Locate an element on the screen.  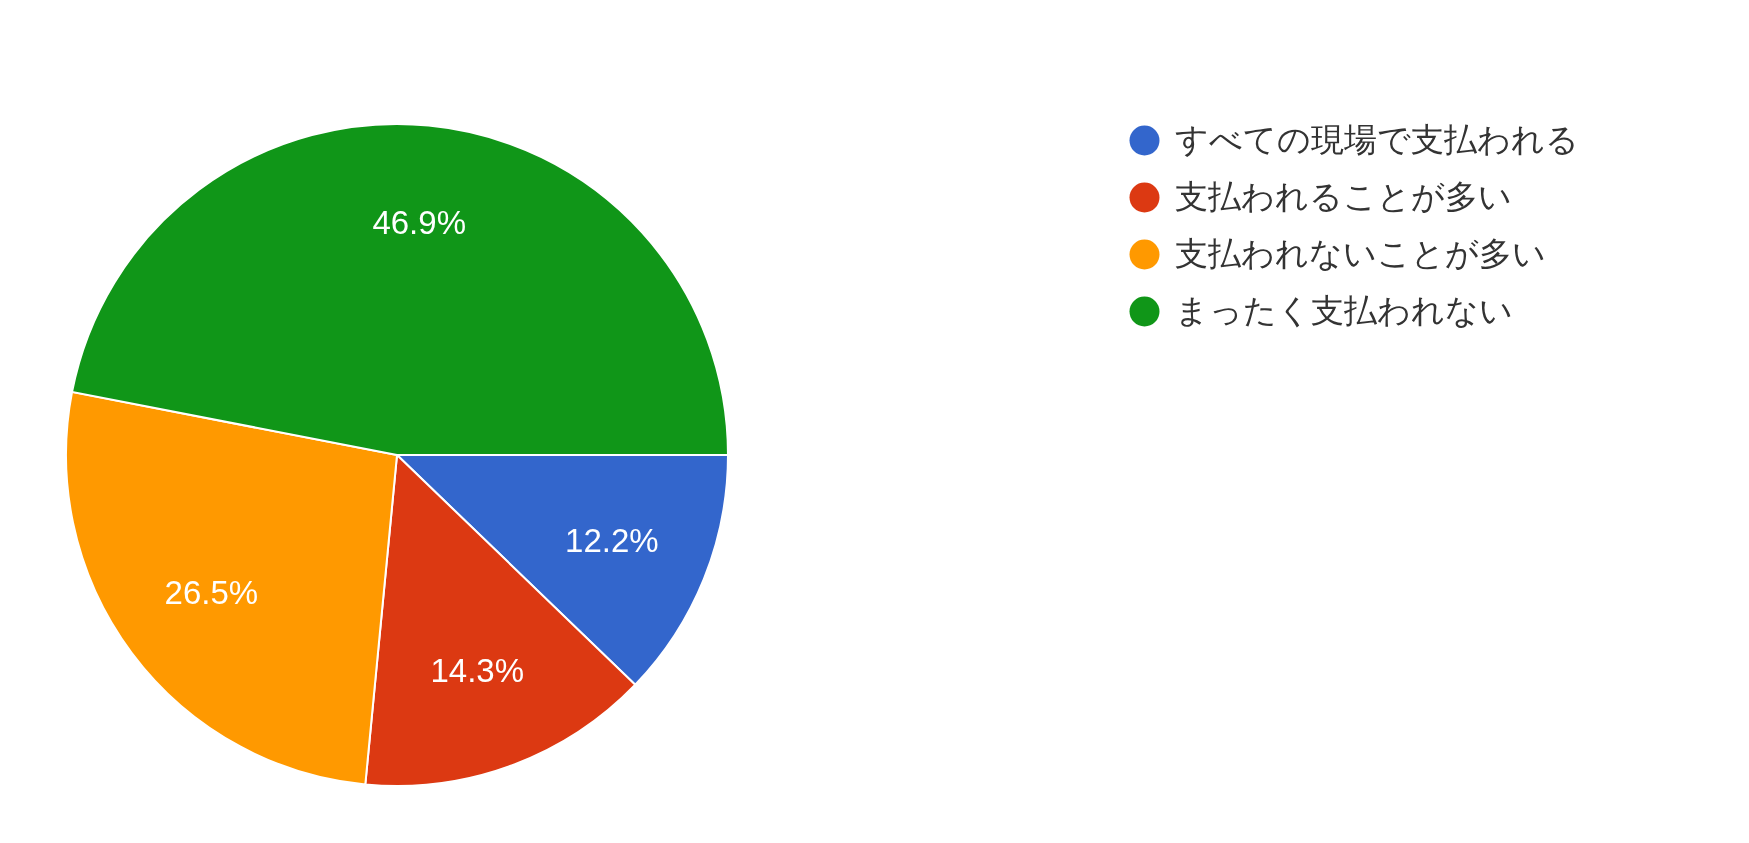
data-label: 12.2% is located at coordinates (612, 540).